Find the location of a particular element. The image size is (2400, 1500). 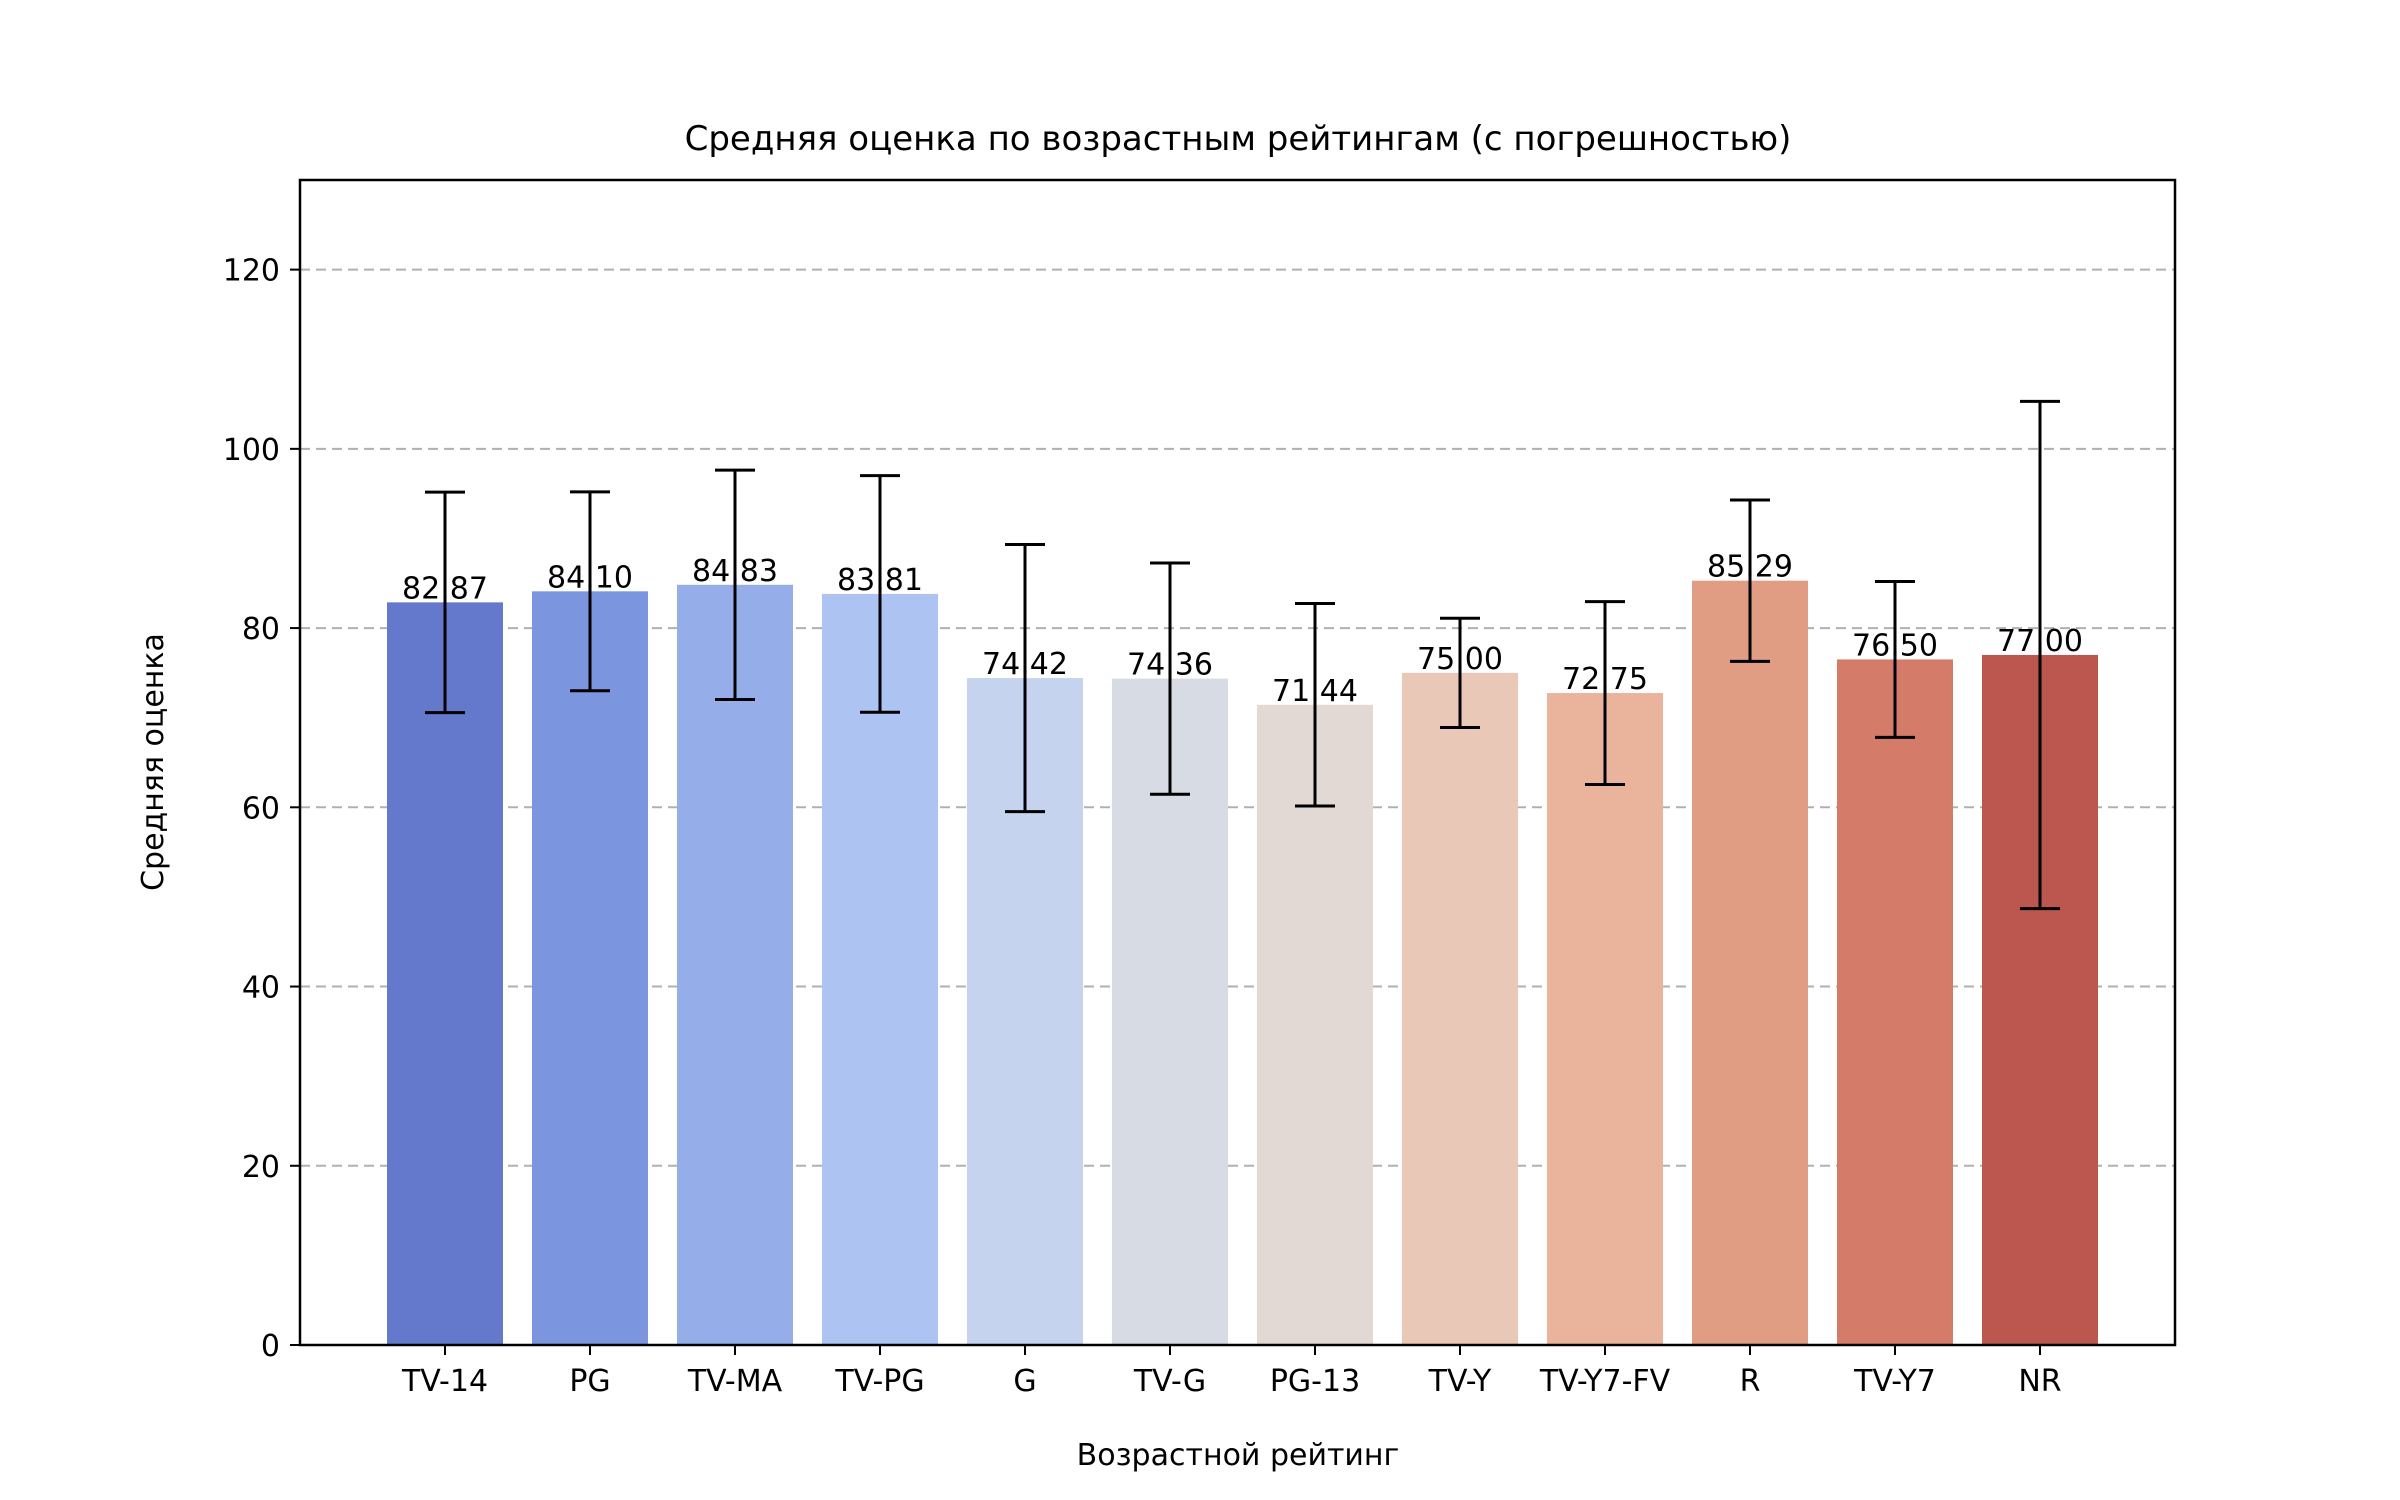

error-bar-tv-ma is located at coordinates (735, 585).